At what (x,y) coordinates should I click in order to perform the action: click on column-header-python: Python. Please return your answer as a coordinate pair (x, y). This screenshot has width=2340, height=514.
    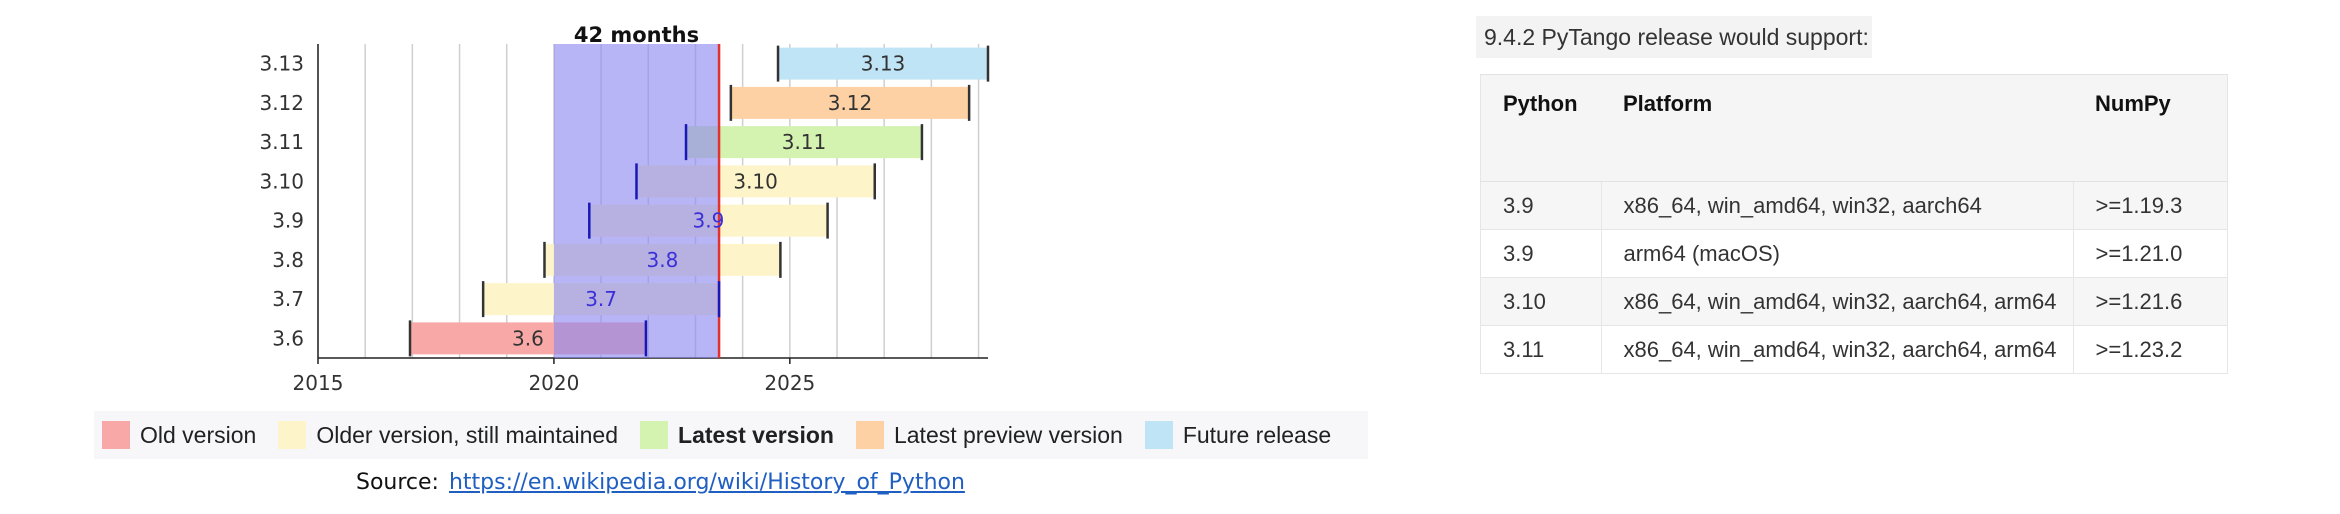
    Looking at the image, I should click on (1540, 128).